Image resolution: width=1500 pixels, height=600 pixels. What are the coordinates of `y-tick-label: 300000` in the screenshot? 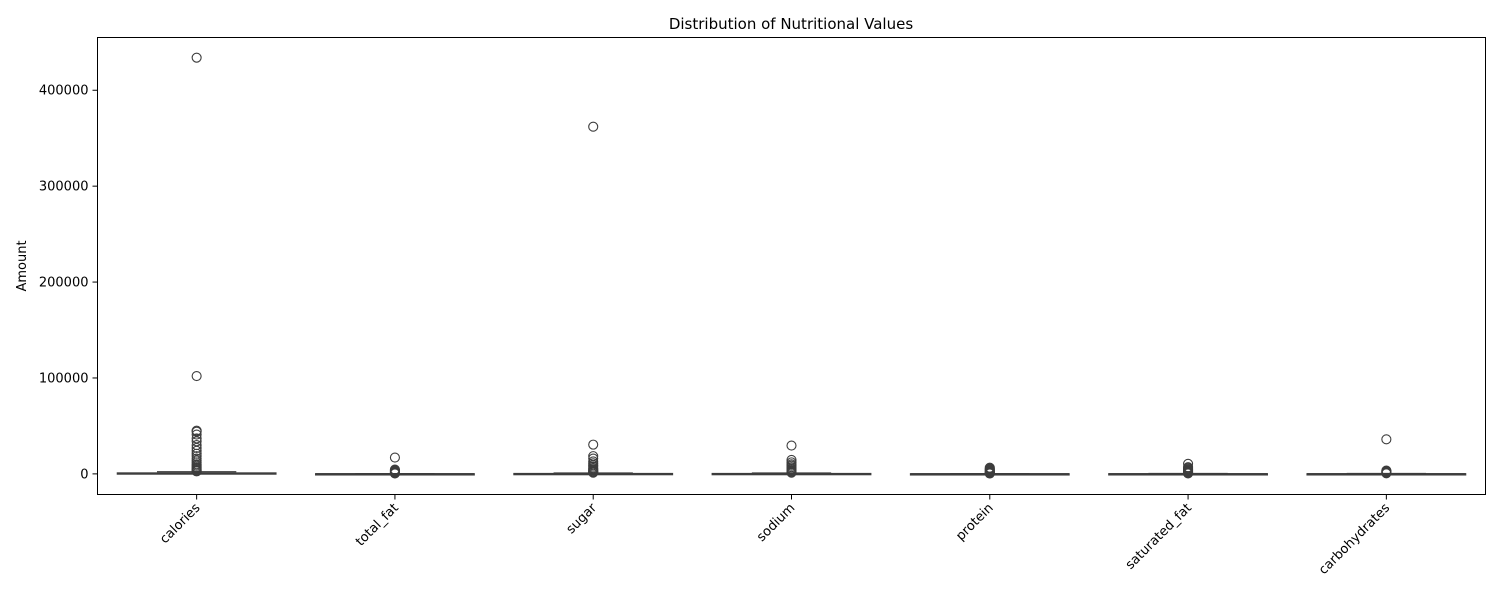 It's located at (64, 187).